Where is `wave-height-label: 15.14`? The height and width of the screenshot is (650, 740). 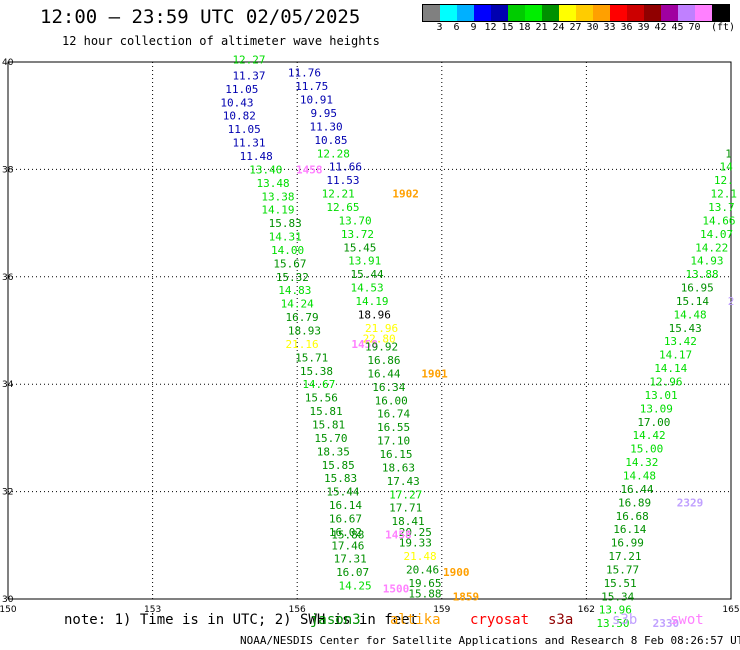 wave-height-label: 15.14 is located at coordinates (692, 301).